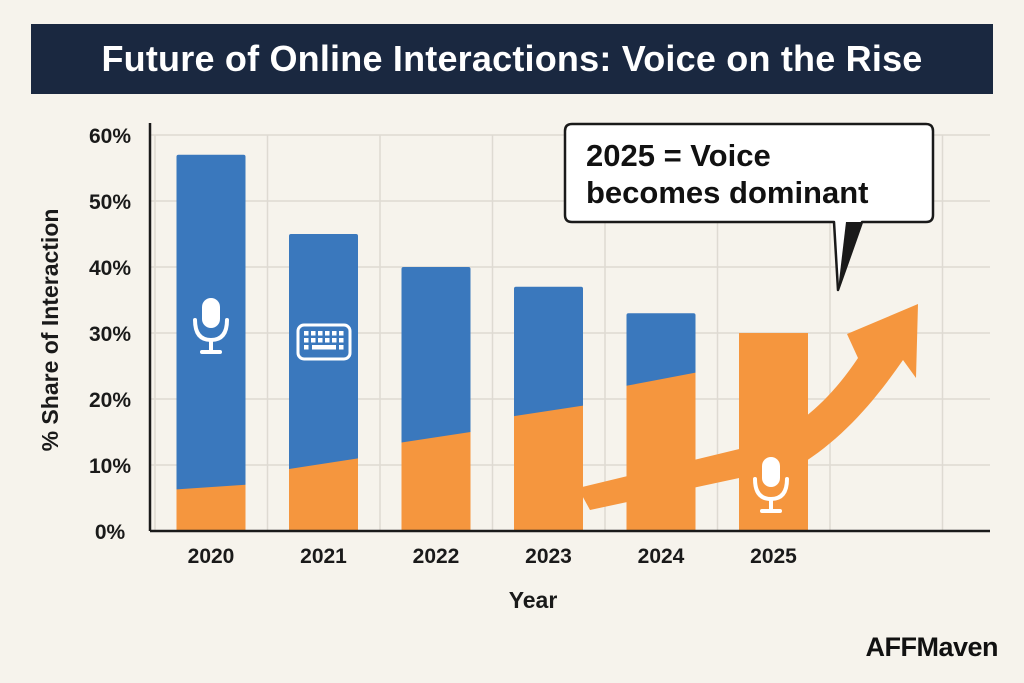 The image size is (1024, 683). Describe the element at coordinates (773, 556) in the screenshot. I see `x-tick-label: 2025` at that location.